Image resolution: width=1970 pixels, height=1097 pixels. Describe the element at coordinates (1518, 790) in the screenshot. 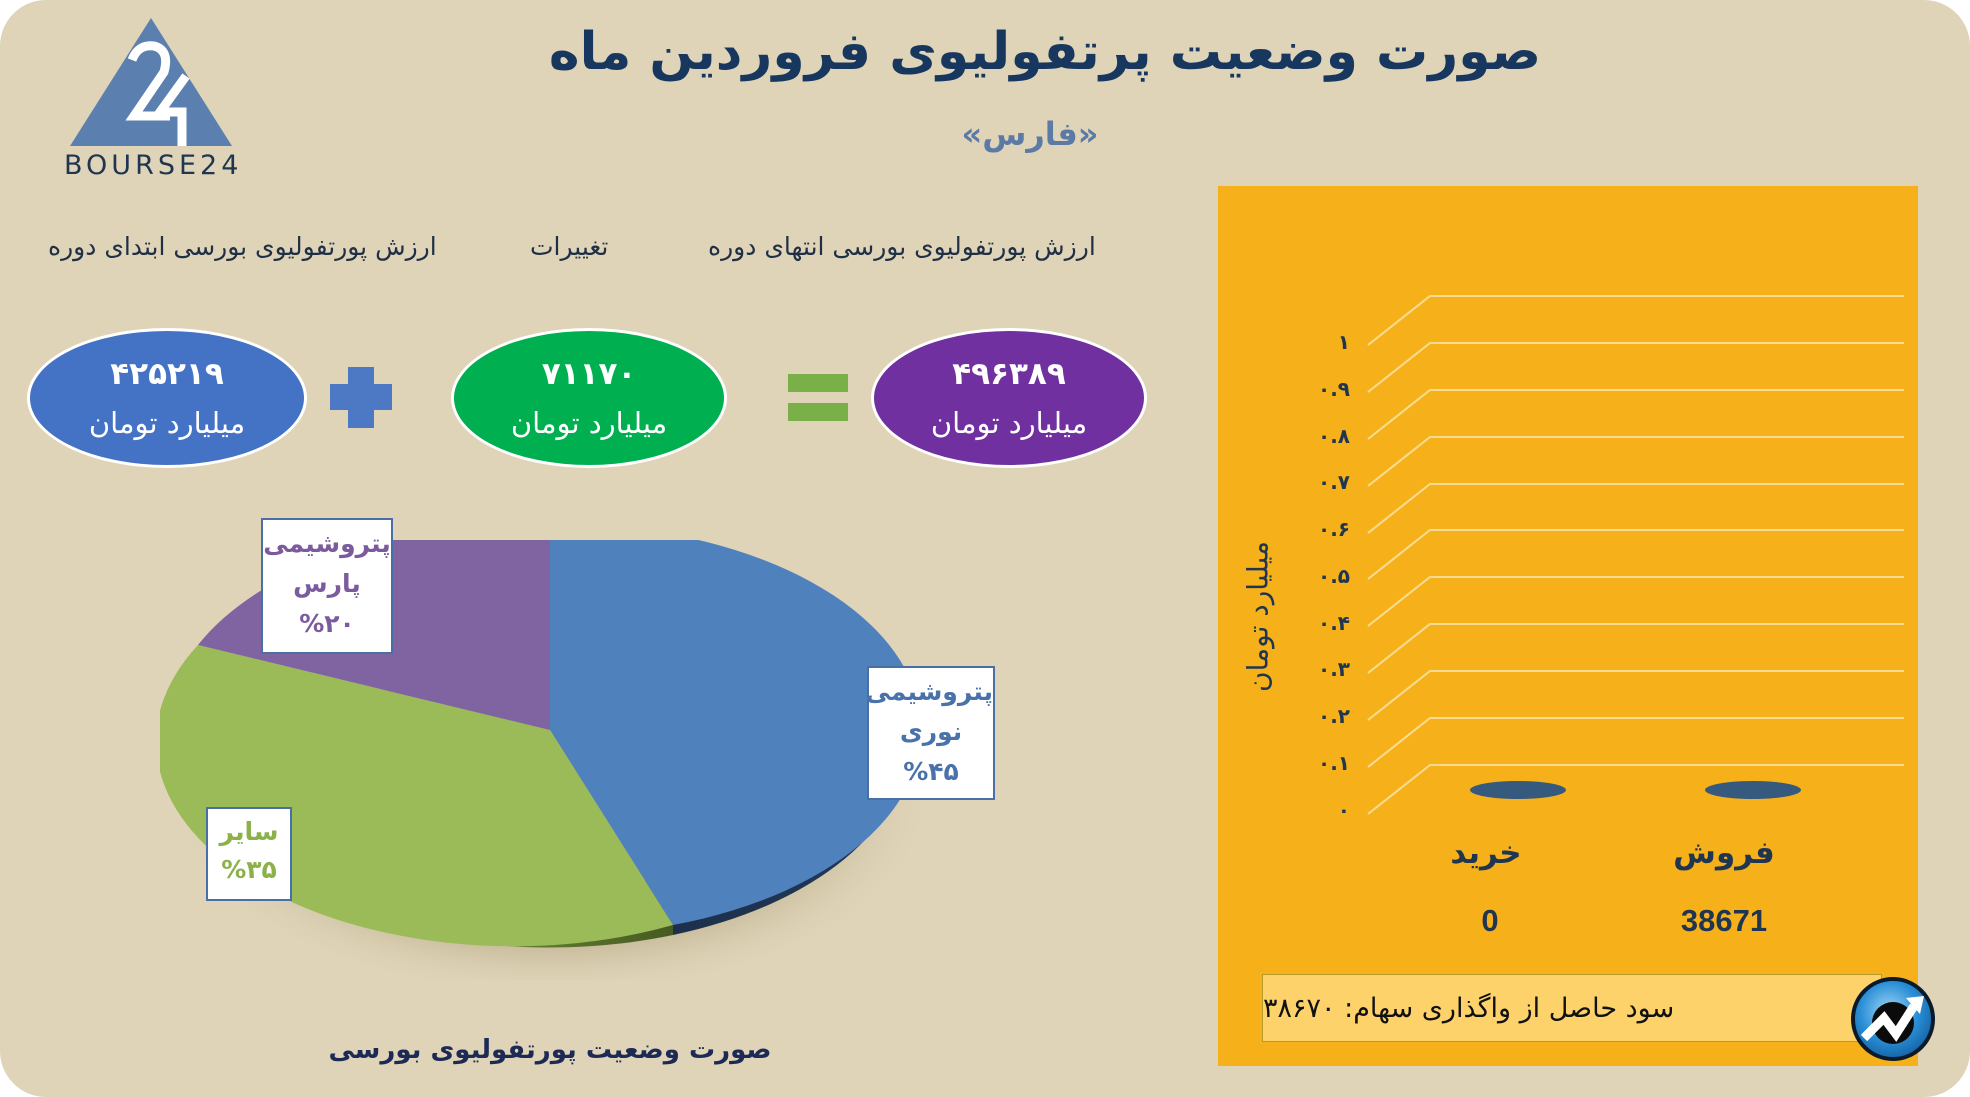

I see `bar-buy` at that location.